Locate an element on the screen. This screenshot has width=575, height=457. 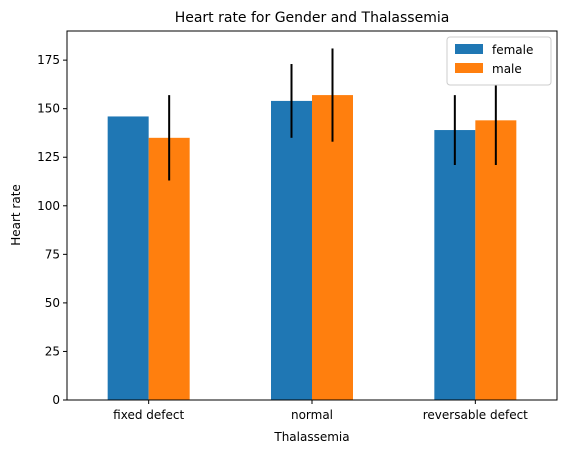
legend-label-female: female is located at coordinates (512, 50).